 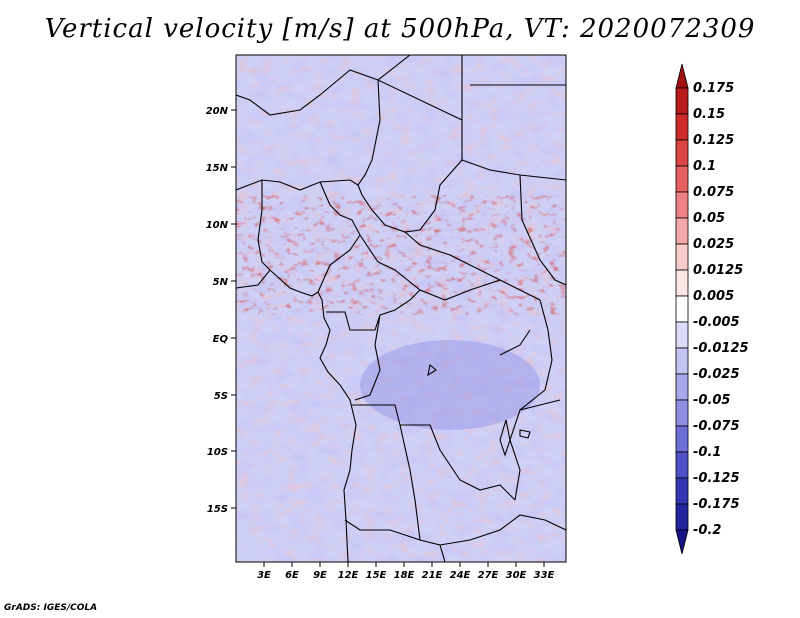 I want to click on svg-text: 24E, so click(x=460, y=575).